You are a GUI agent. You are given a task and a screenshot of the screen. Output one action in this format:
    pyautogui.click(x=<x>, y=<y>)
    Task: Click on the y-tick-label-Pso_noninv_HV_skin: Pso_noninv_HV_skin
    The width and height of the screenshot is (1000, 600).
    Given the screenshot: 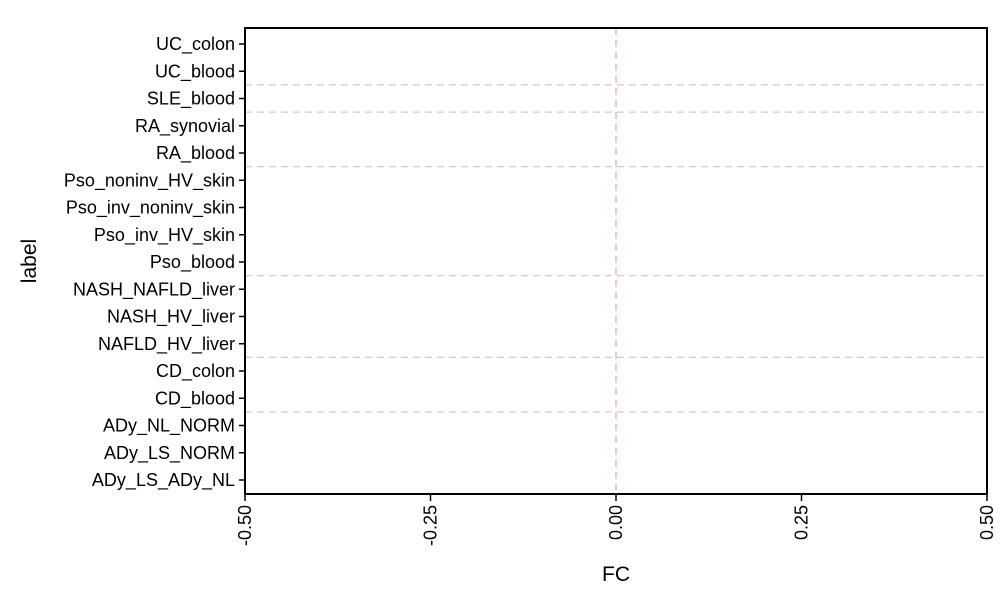 What is the action you would take?
    pyautogui.click(x=149, y=180)
    